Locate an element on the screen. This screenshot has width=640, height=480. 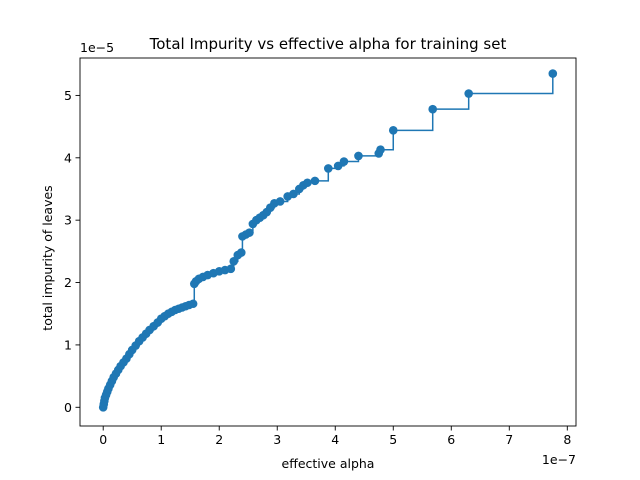
x-tick-label: 6 is located at coordinates (451, 439).